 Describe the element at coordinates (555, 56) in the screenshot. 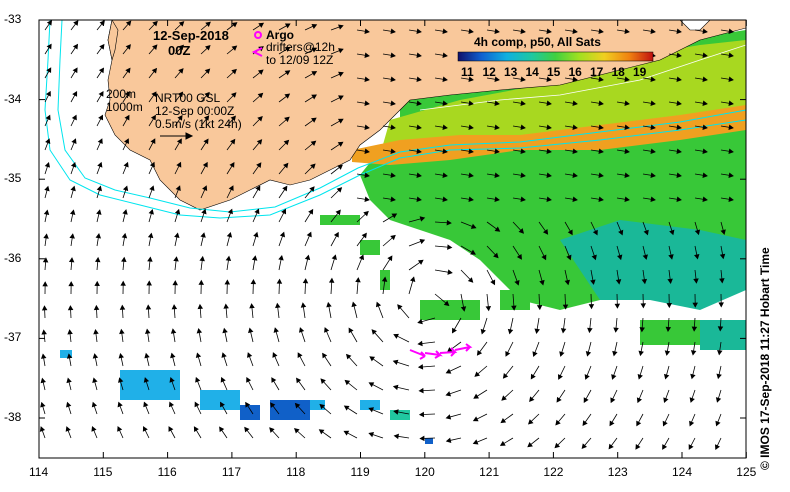

I see `colorbar` at that location.